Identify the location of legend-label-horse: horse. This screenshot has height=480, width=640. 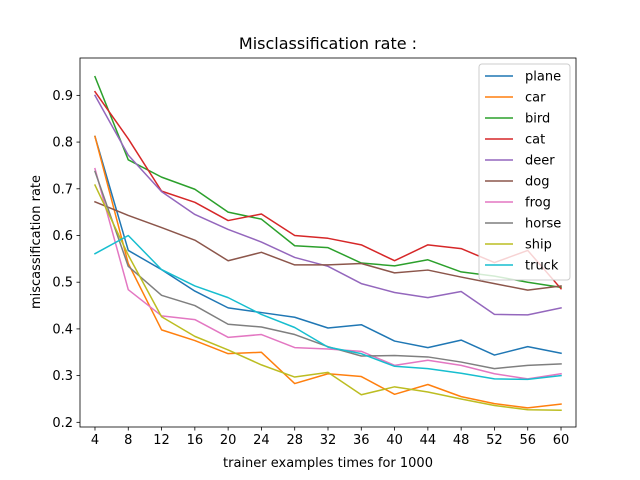
(543, 224).